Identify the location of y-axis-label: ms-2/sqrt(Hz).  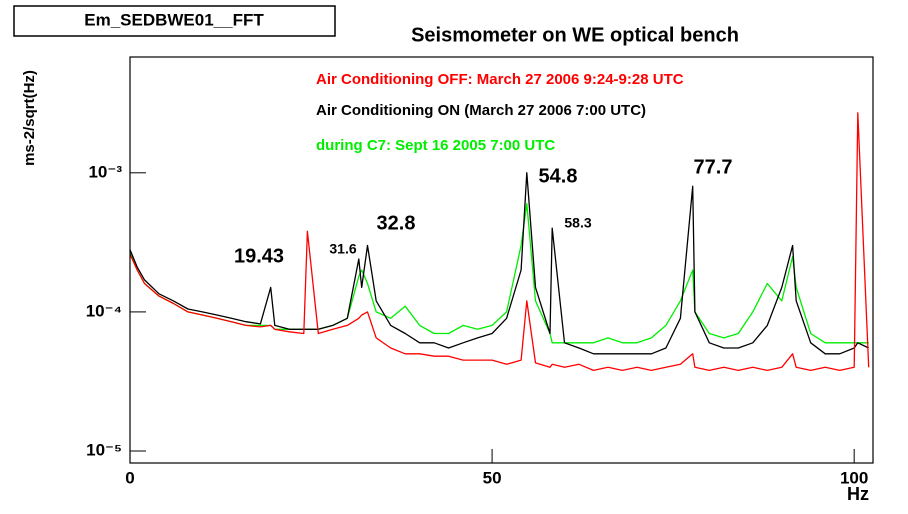
(29, 118).